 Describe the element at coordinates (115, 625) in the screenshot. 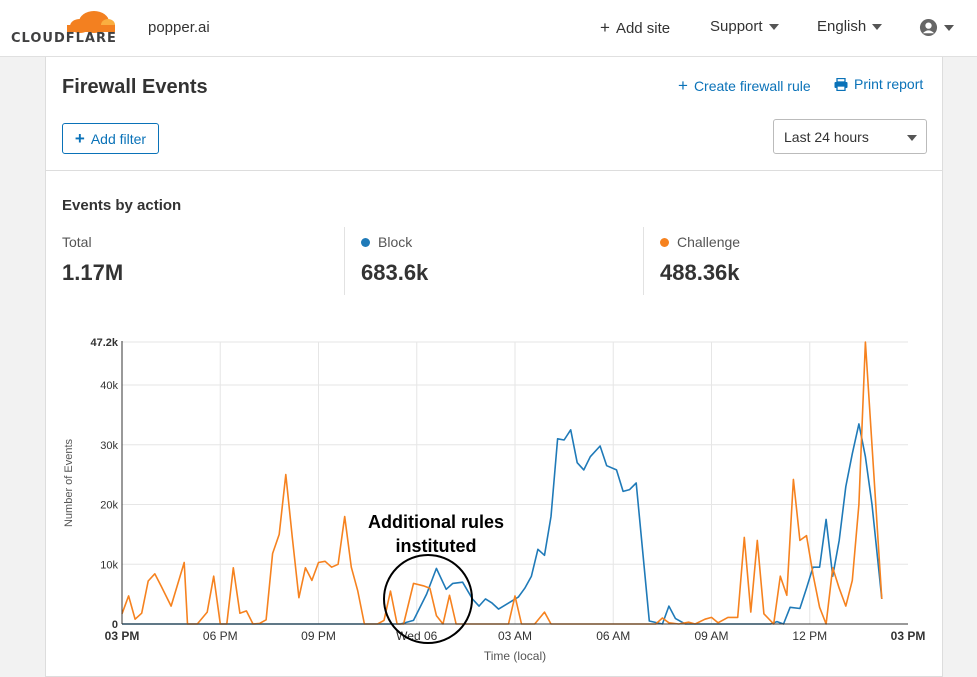

I see `y-tick-label: 0` at that location.